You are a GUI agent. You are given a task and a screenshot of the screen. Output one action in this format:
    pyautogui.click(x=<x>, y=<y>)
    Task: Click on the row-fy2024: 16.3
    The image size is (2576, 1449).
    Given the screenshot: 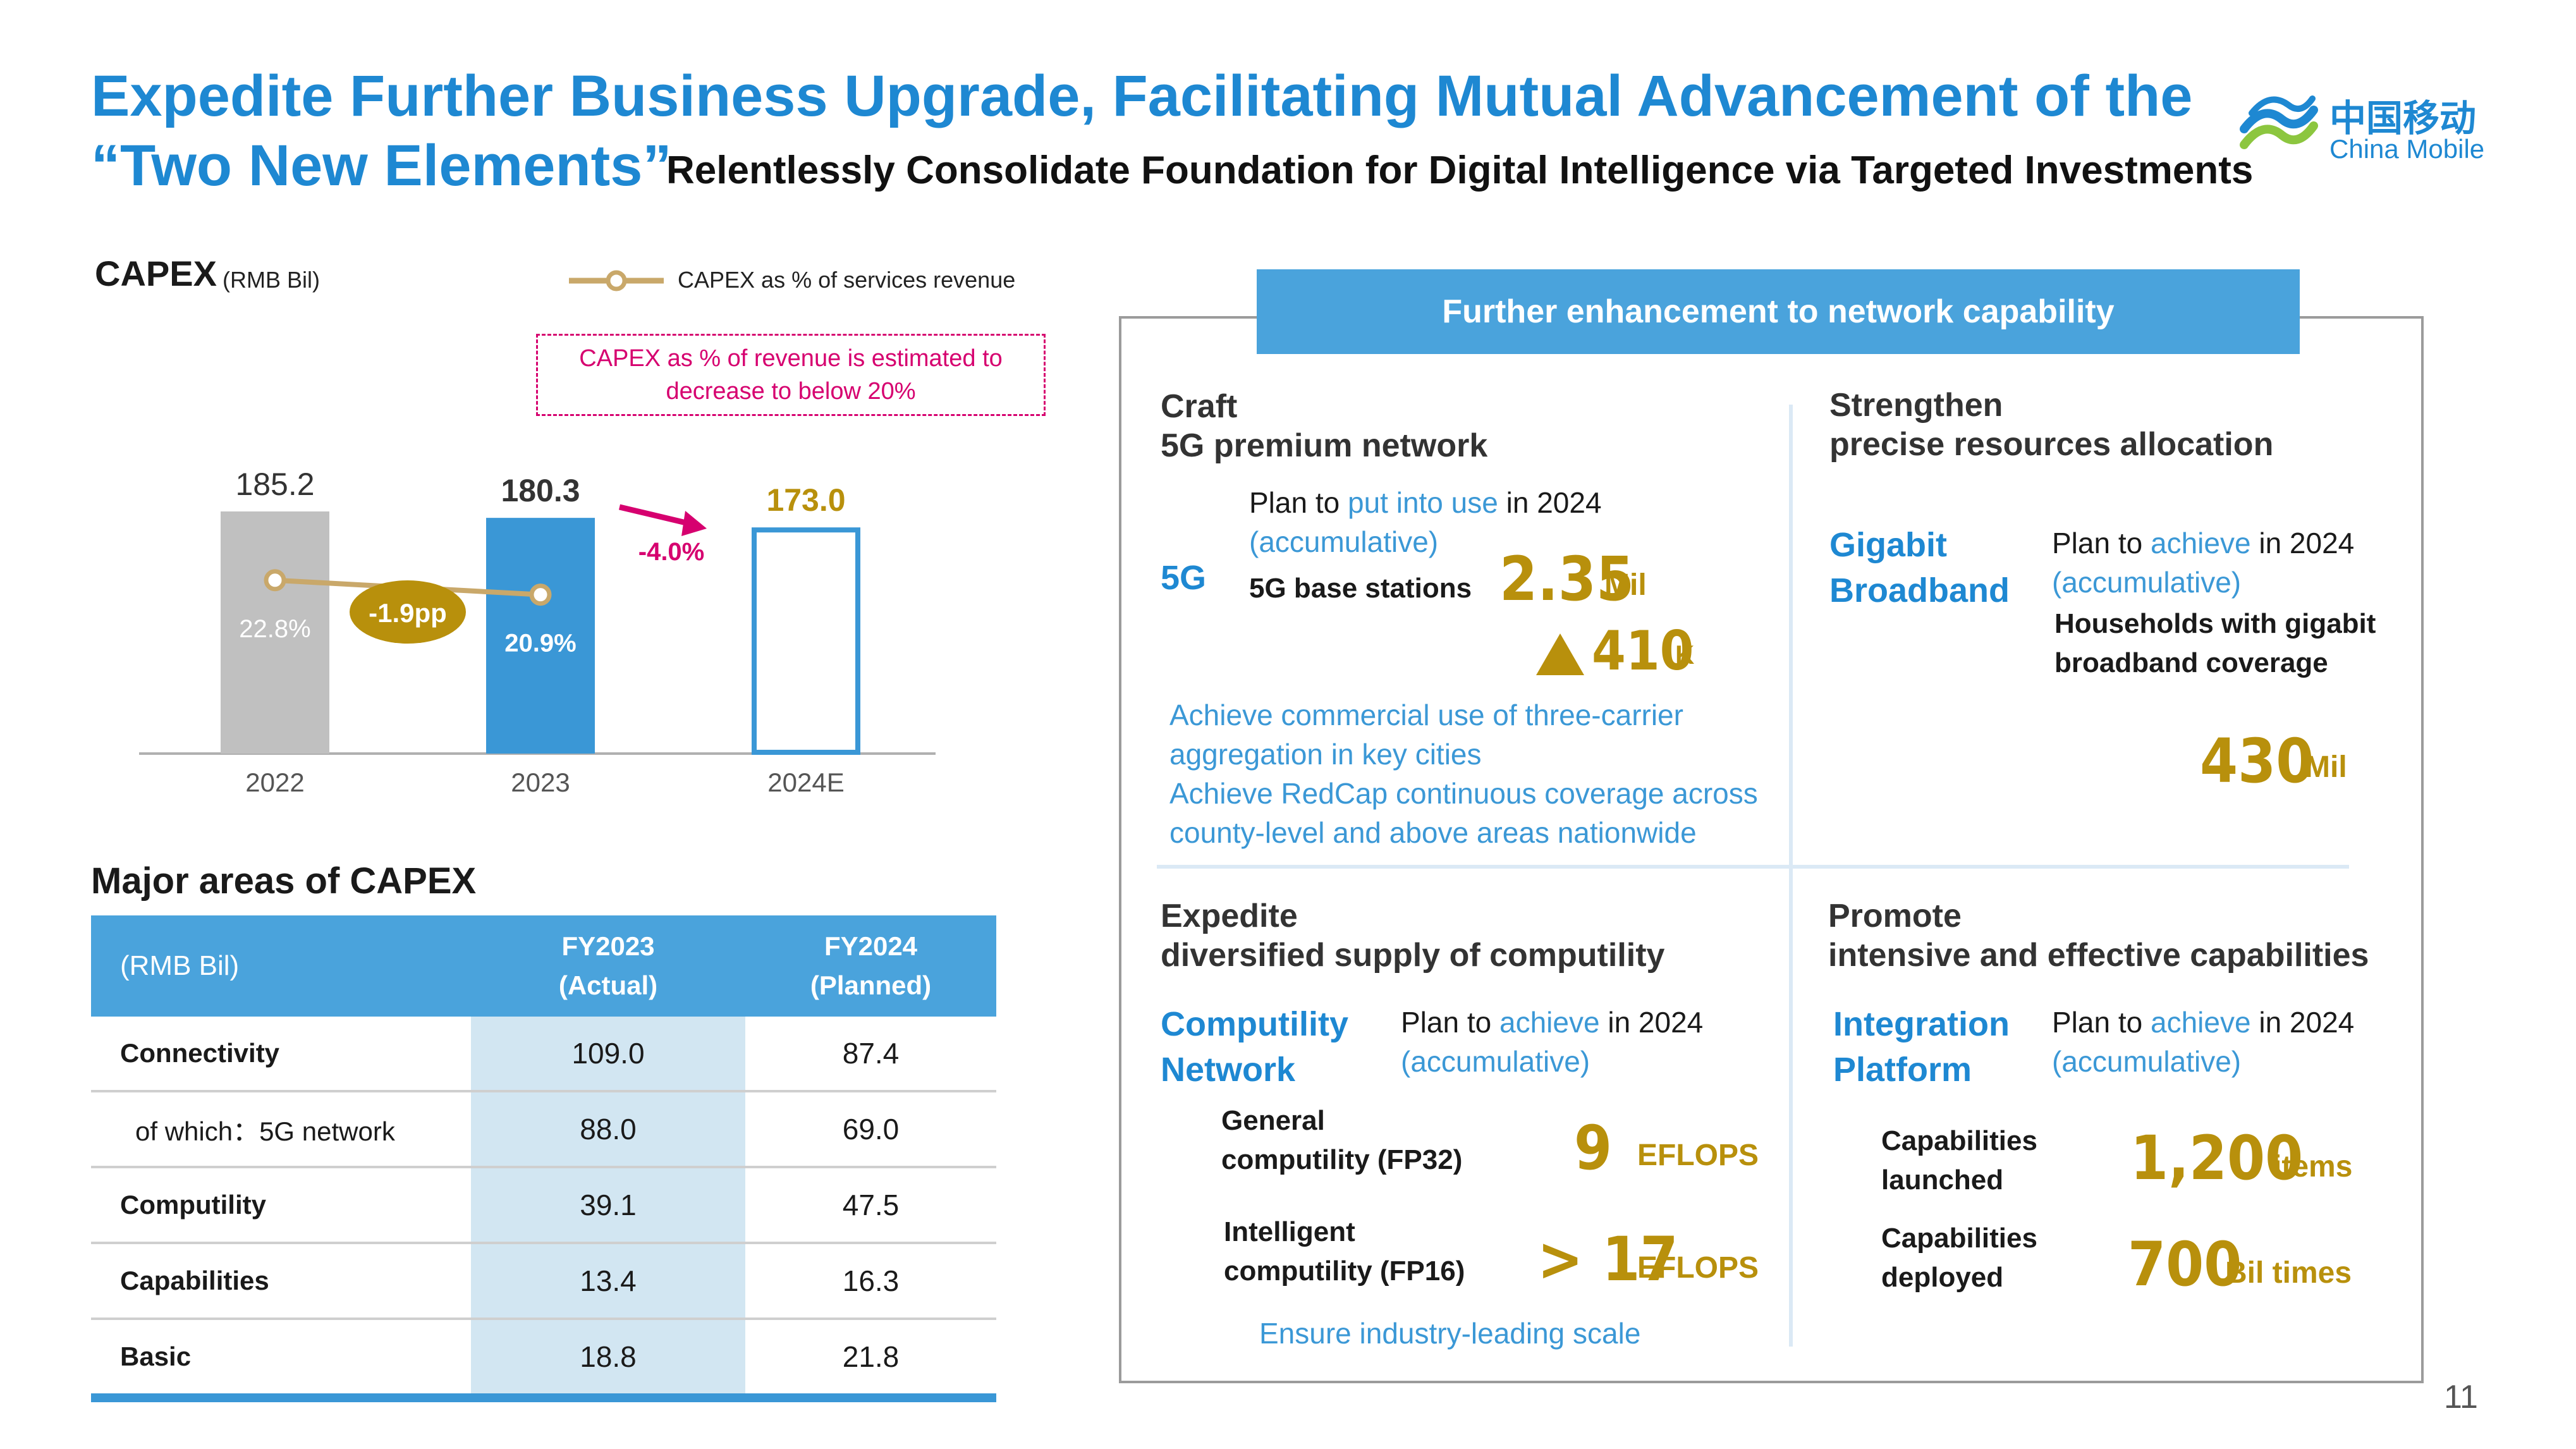 What is the action you would take?
    pyautogui.click(x=870, y=1281)
    